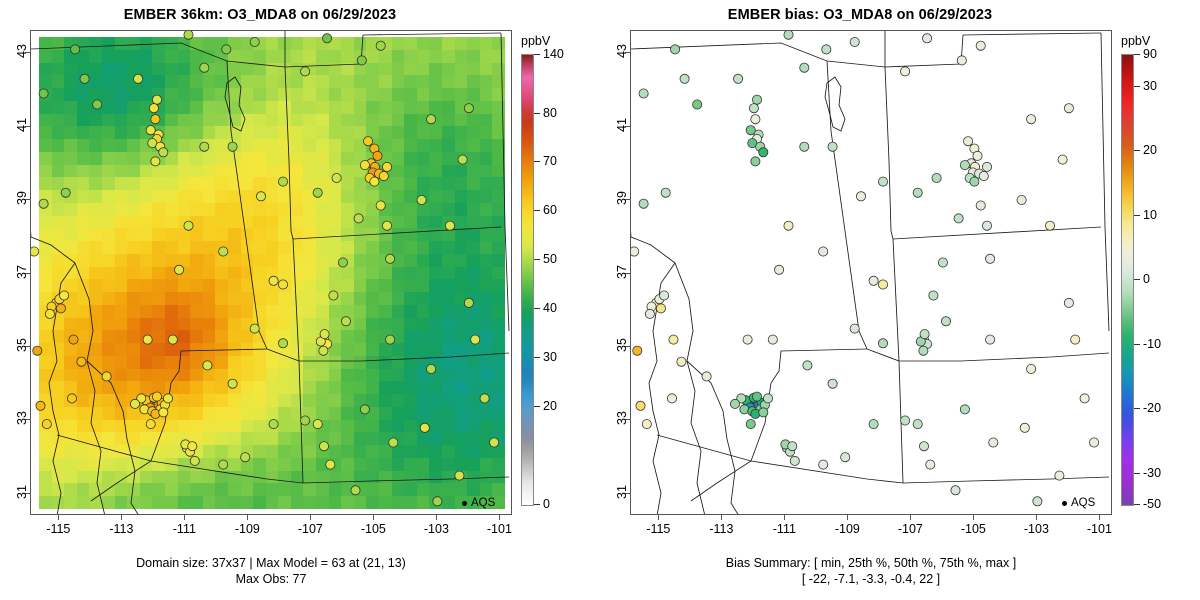 This screenshot has width=1200, height=600. Describe the element at coordinates (622, 51) in the screenshot. I see `y-axis-tick-label: 43` at that location.